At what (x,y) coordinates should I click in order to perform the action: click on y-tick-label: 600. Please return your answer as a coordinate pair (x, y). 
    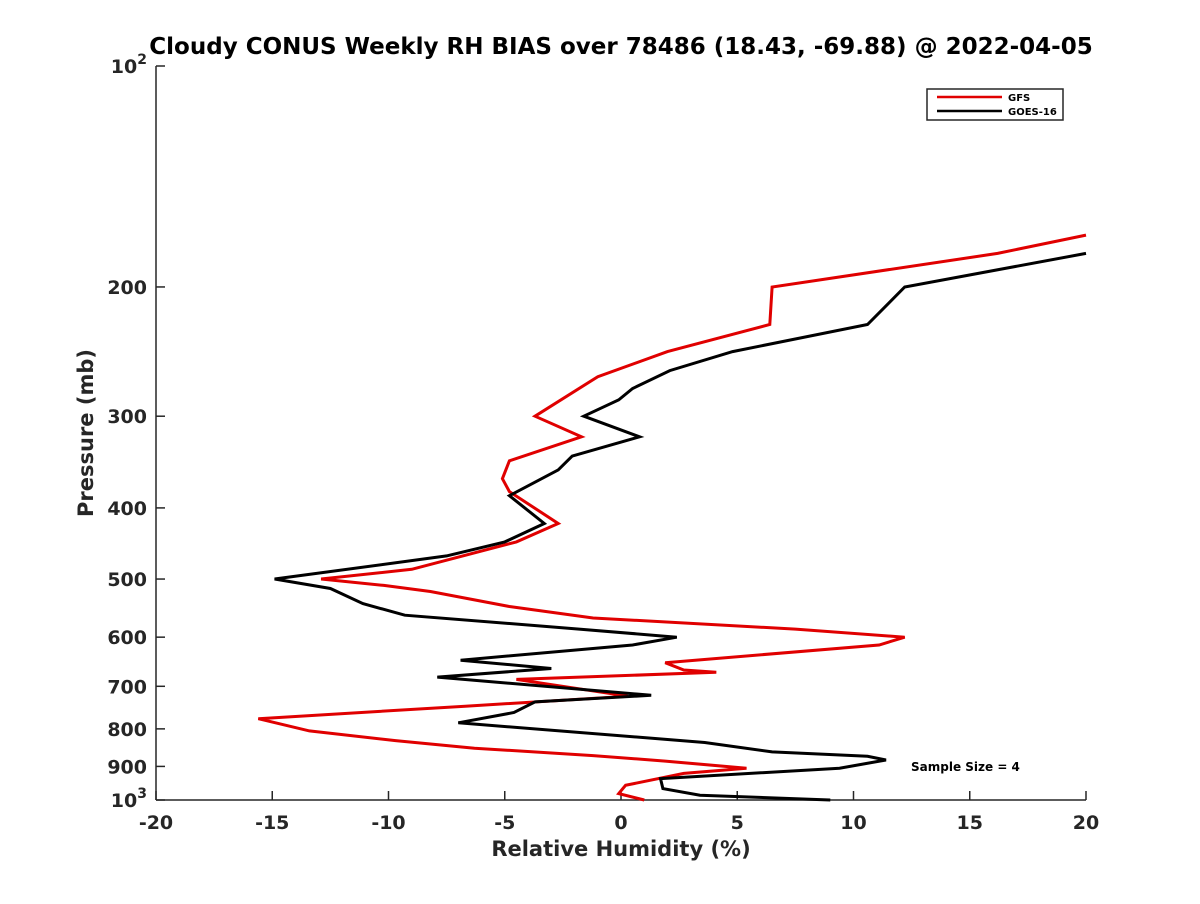
    Looking at the image, I should click on (127, 638).